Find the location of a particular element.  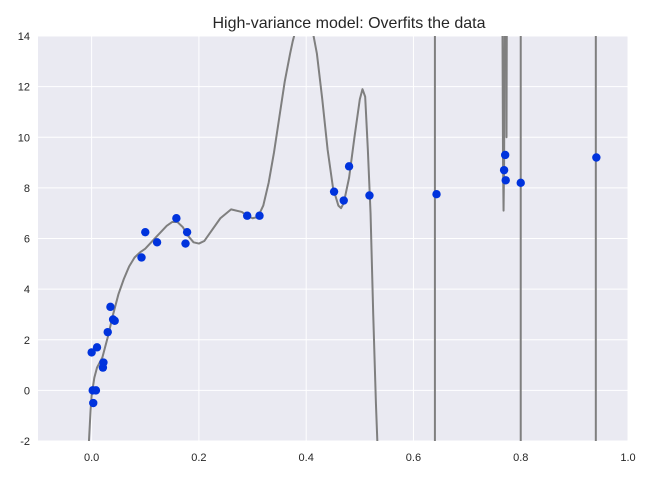

y-tick-label: 10 is located at coordinates (24, 138).